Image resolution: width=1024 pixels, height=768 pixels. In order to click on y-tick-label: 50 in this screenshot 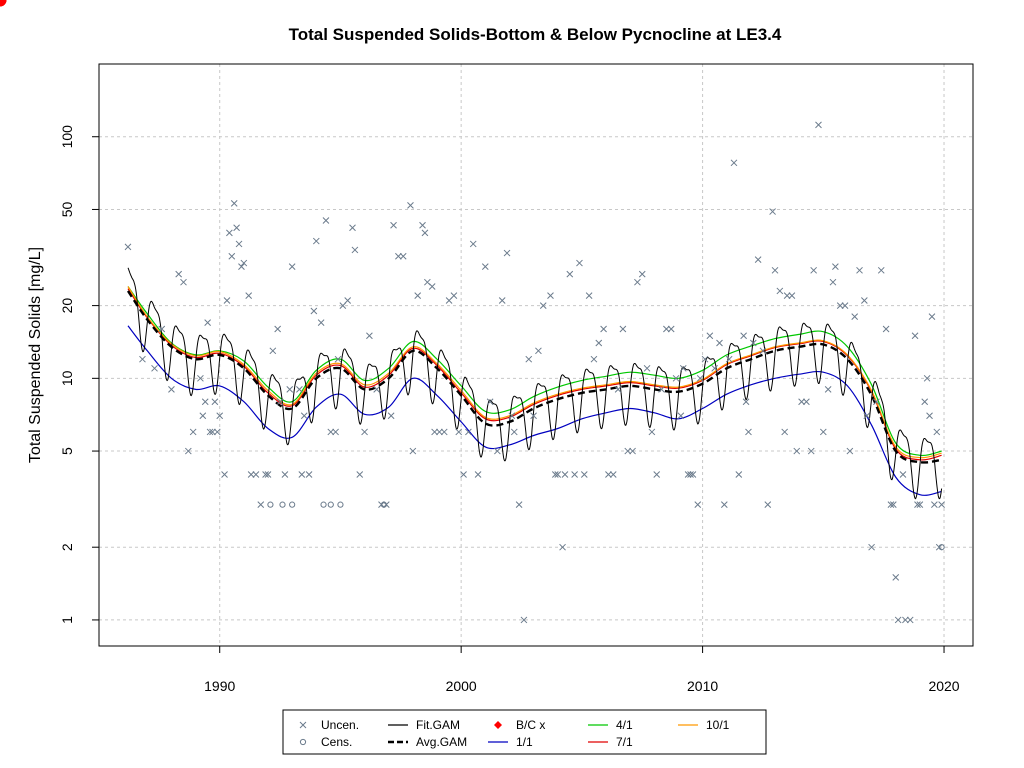, I will do `click(67, 209)`.